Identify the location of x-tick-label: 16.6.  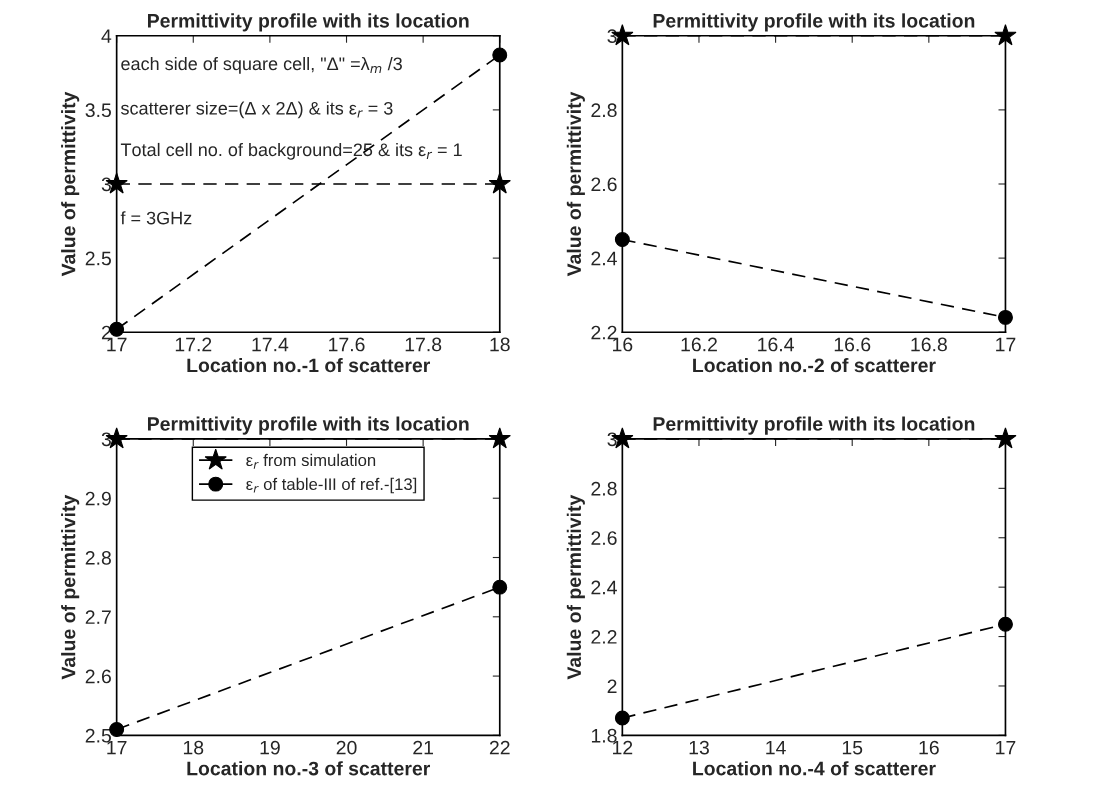
(852, 344).